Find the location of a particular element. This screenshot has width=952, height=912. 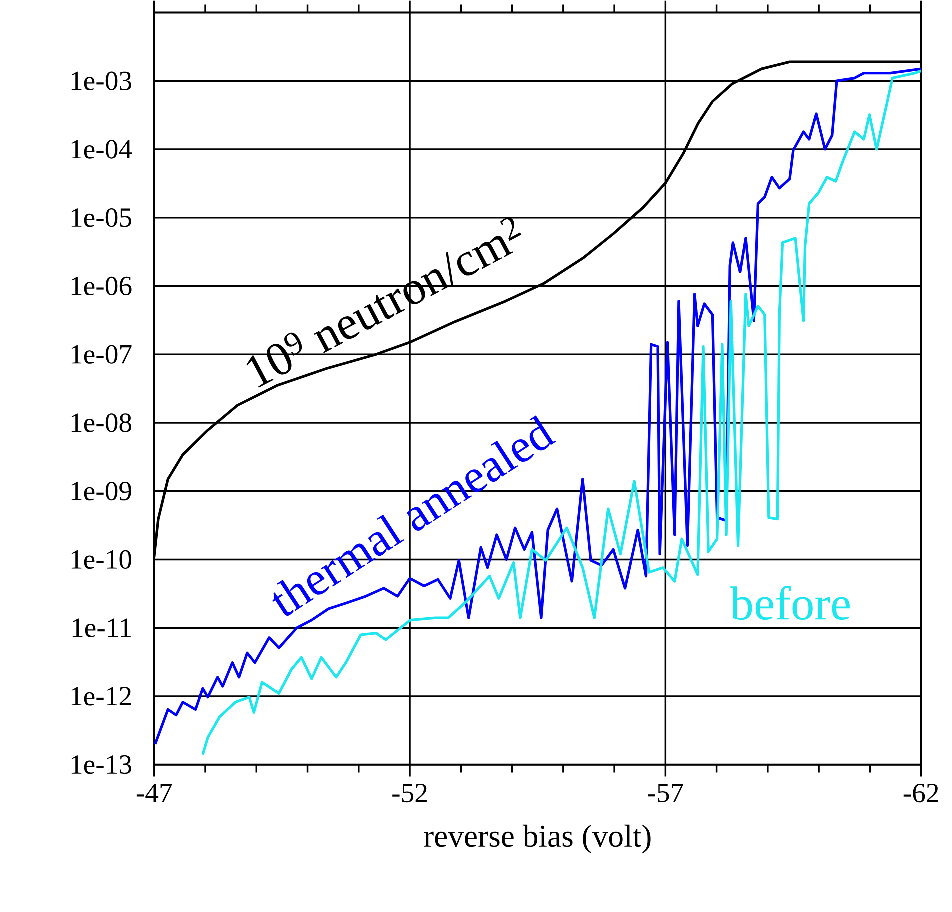

x-tick-label: -57 is located at coordinates (666, 793).